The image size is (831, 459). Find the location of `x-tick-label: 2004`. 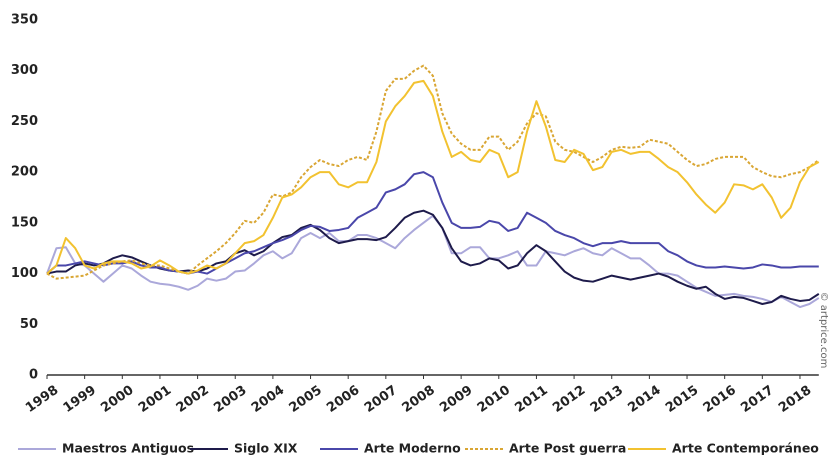

x-tick-label: 2004 is located at coordinates (268, 399).